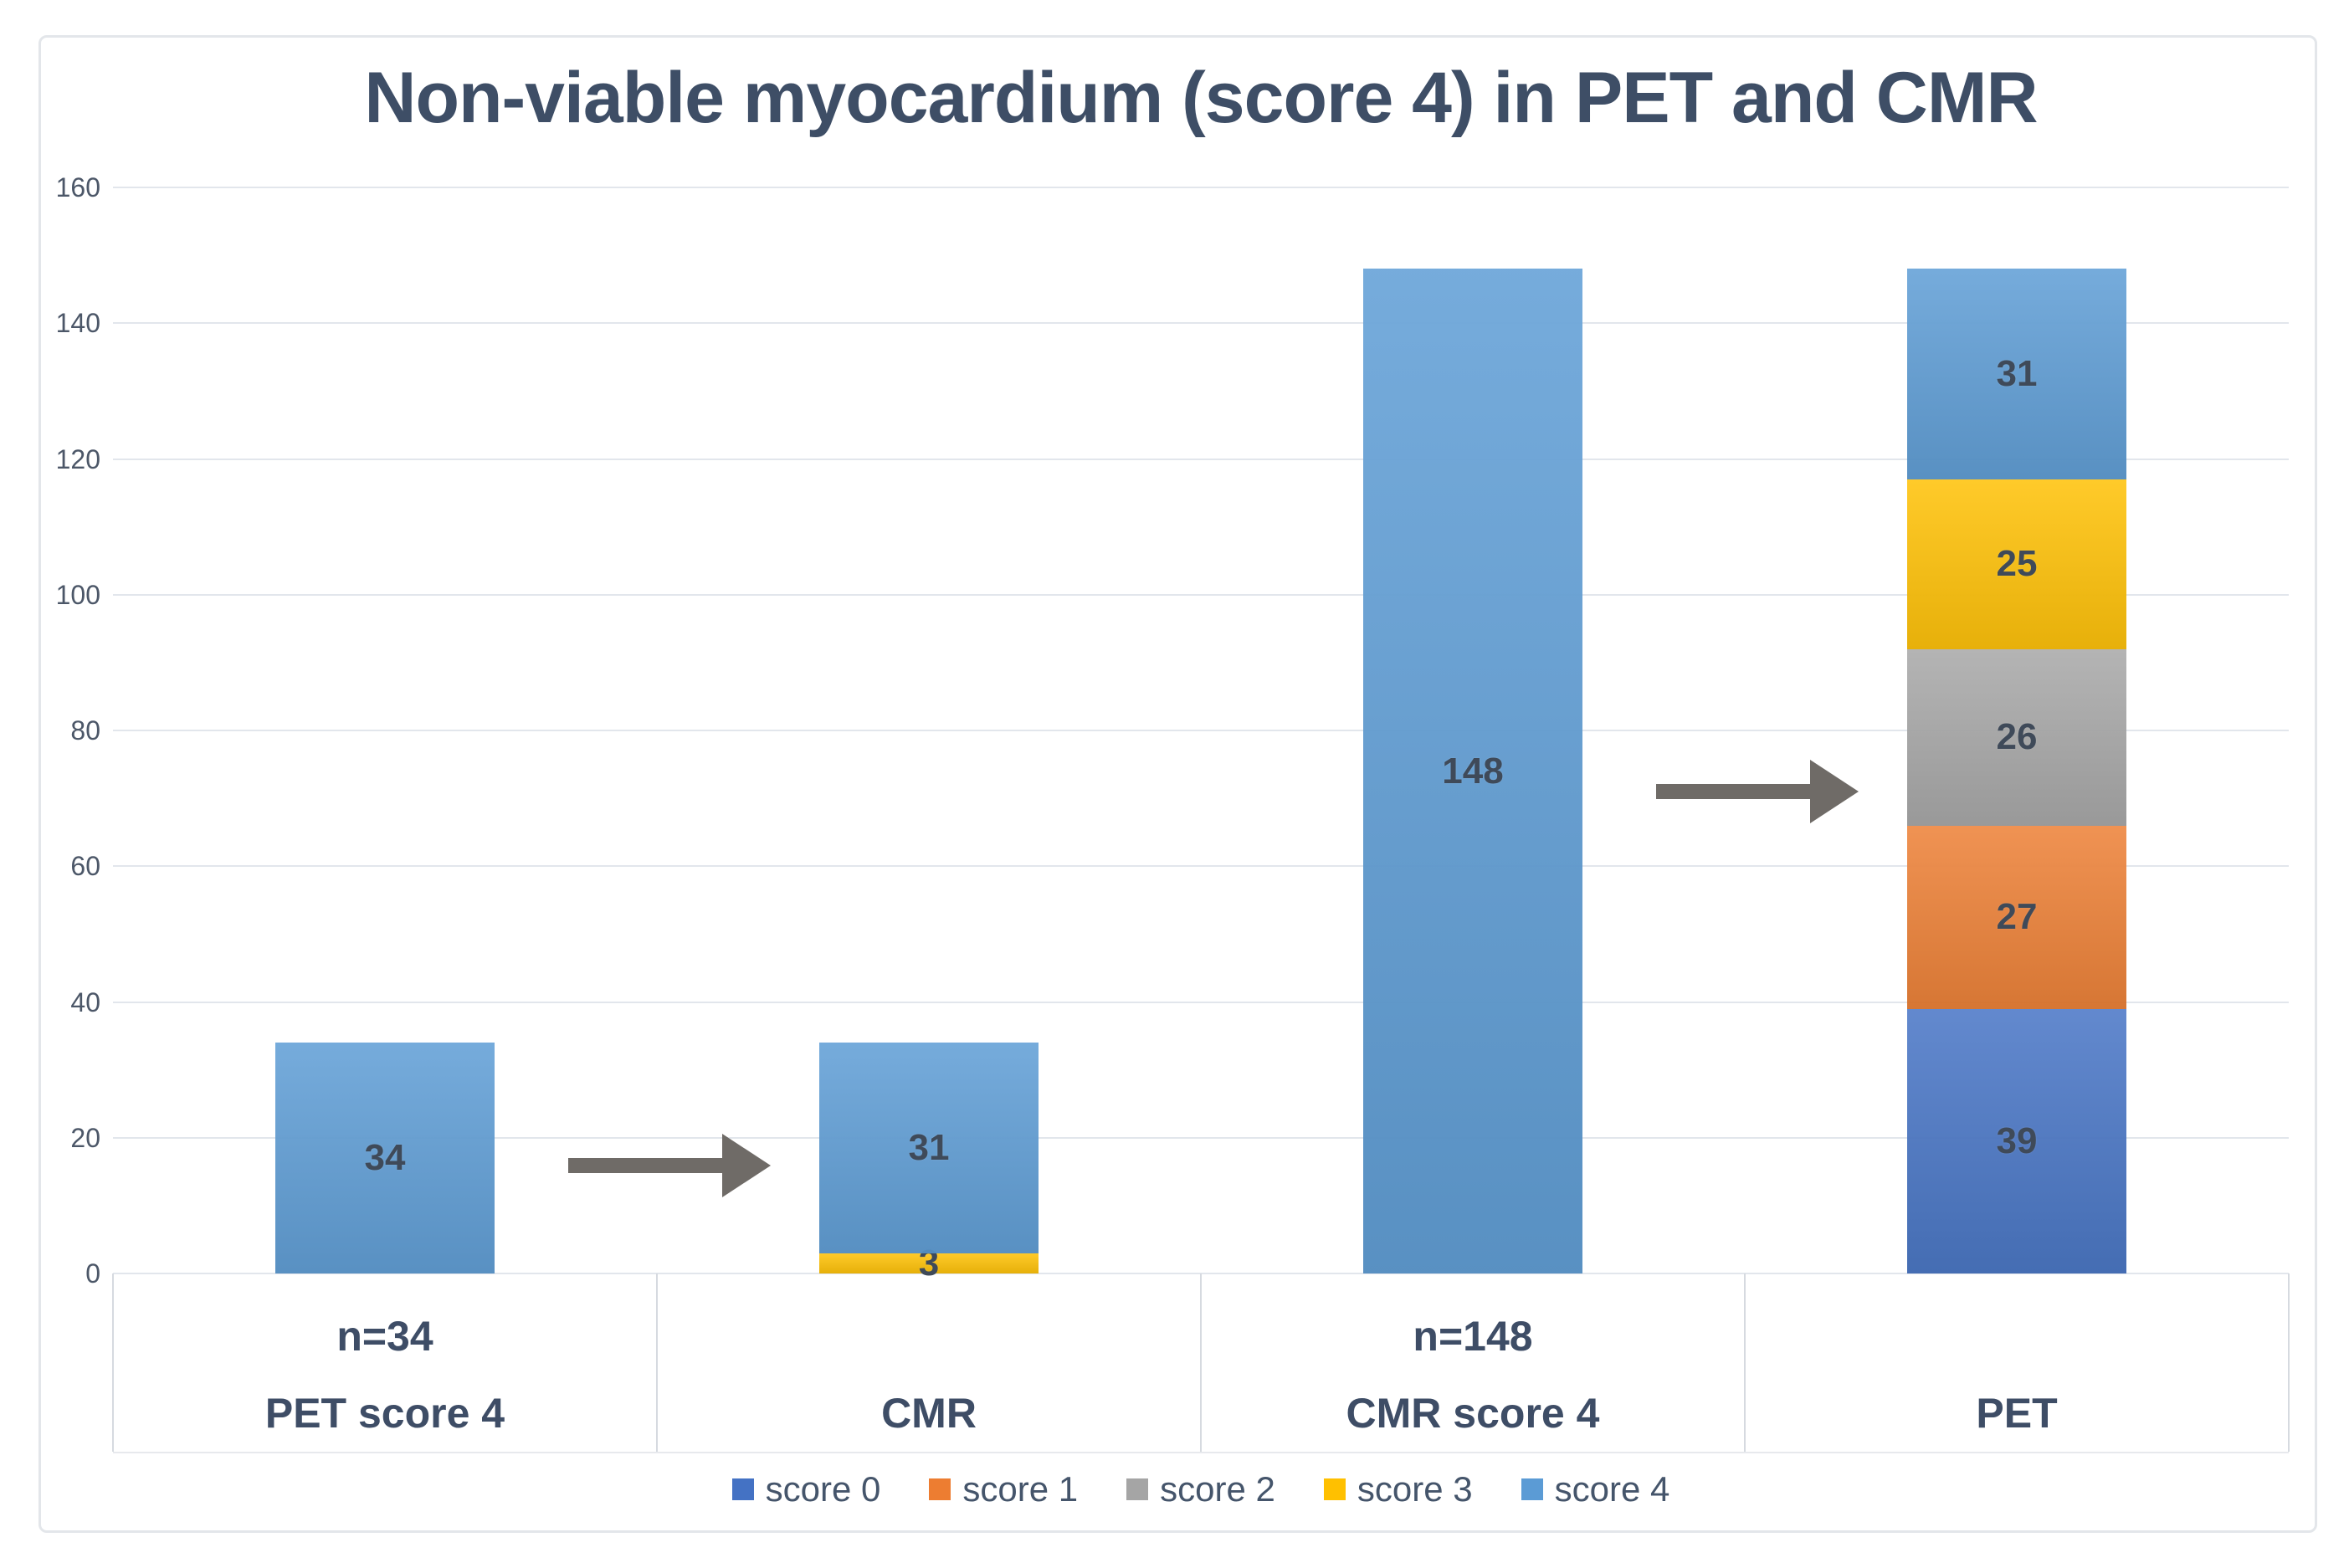 The height and width of the screenshot is (1568, 2349). Describe the element at coordinates (384, 1413) in the screenshot. I see `category-label: PET score 4` at that location.